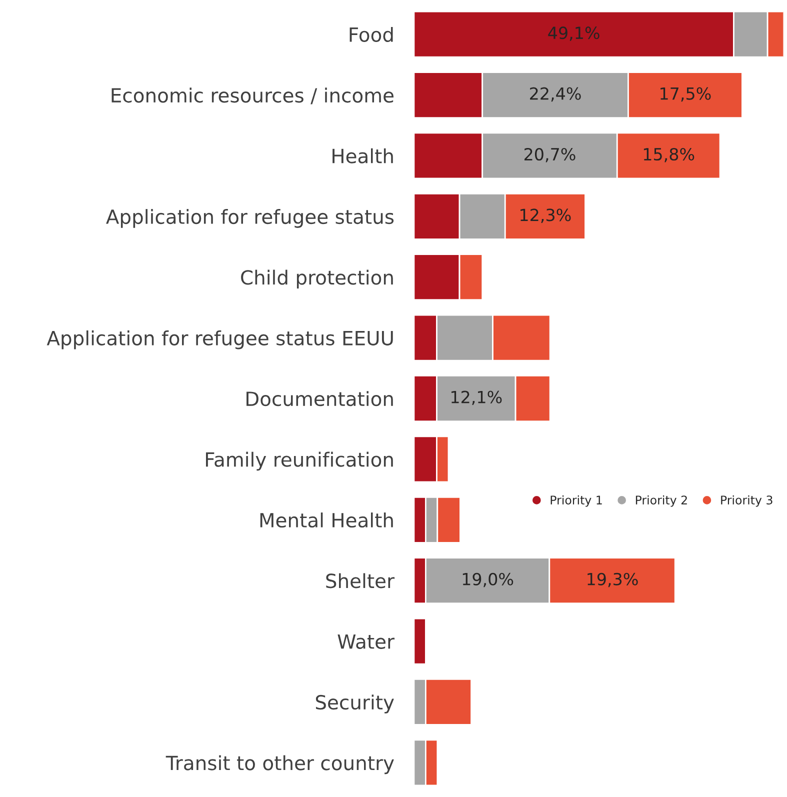 The height and width of the screenshot is (797, 787). I want to click on y-tick-label: Shelter, so click(360, 580).